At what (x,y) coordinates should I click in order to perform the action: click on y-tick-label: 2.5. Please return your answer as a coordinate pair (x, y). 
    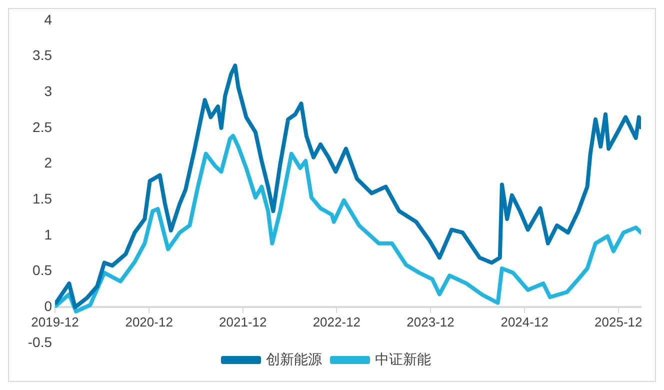
    Looking at the image, I should click on (42, 126).